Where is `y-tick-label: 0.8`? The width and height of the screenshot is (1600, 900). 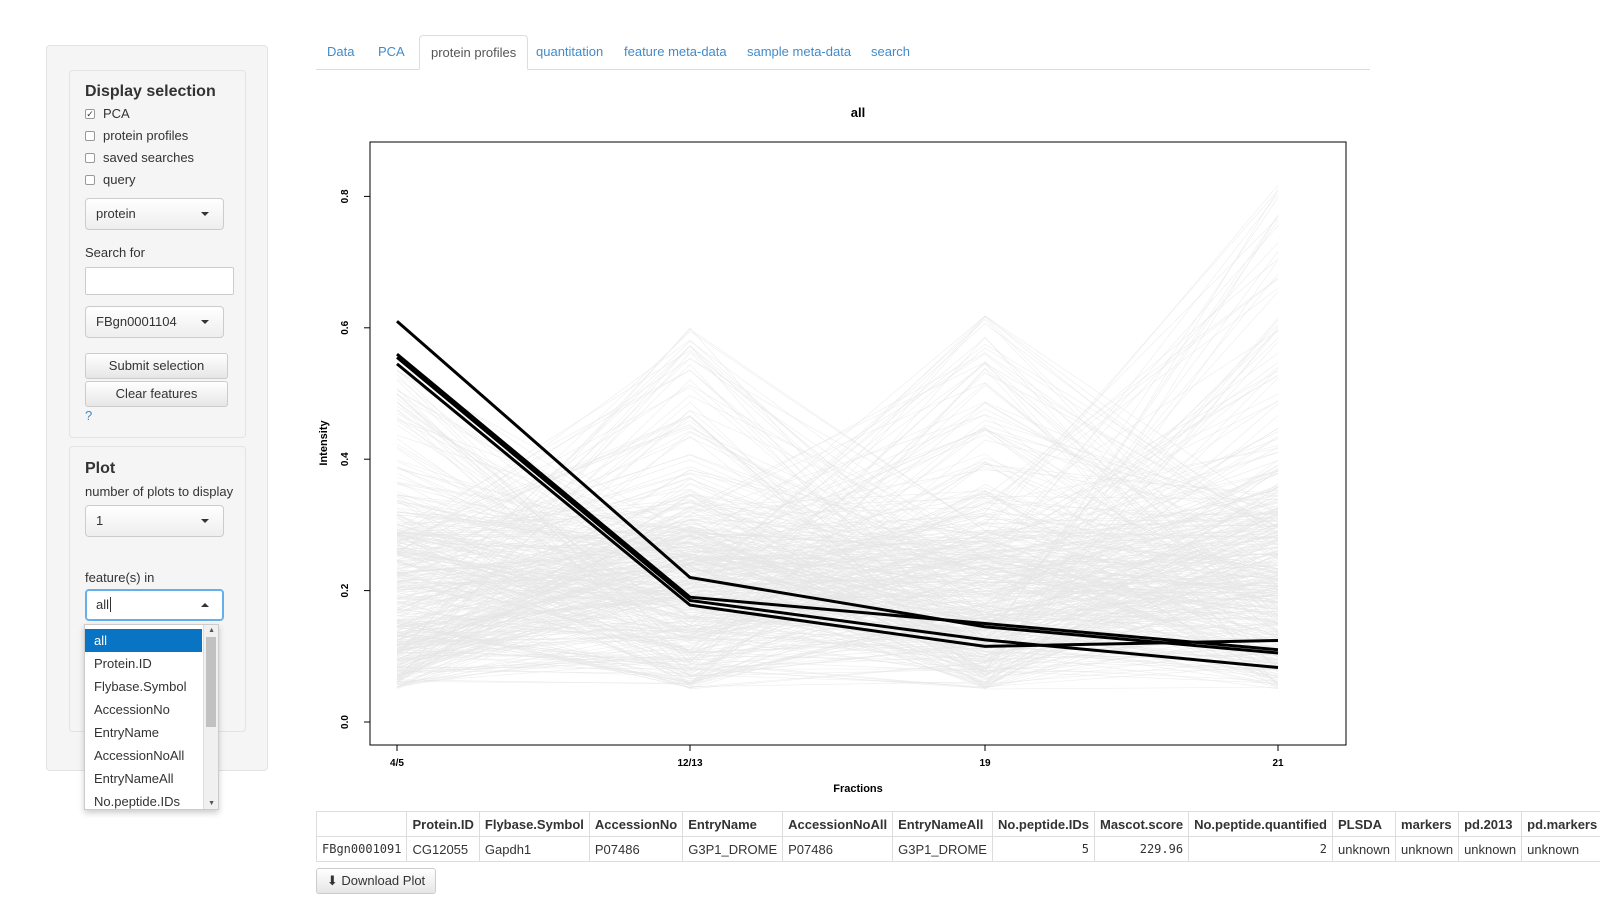
y-tick-label: 0.8 is located at coordinates (345, 196).